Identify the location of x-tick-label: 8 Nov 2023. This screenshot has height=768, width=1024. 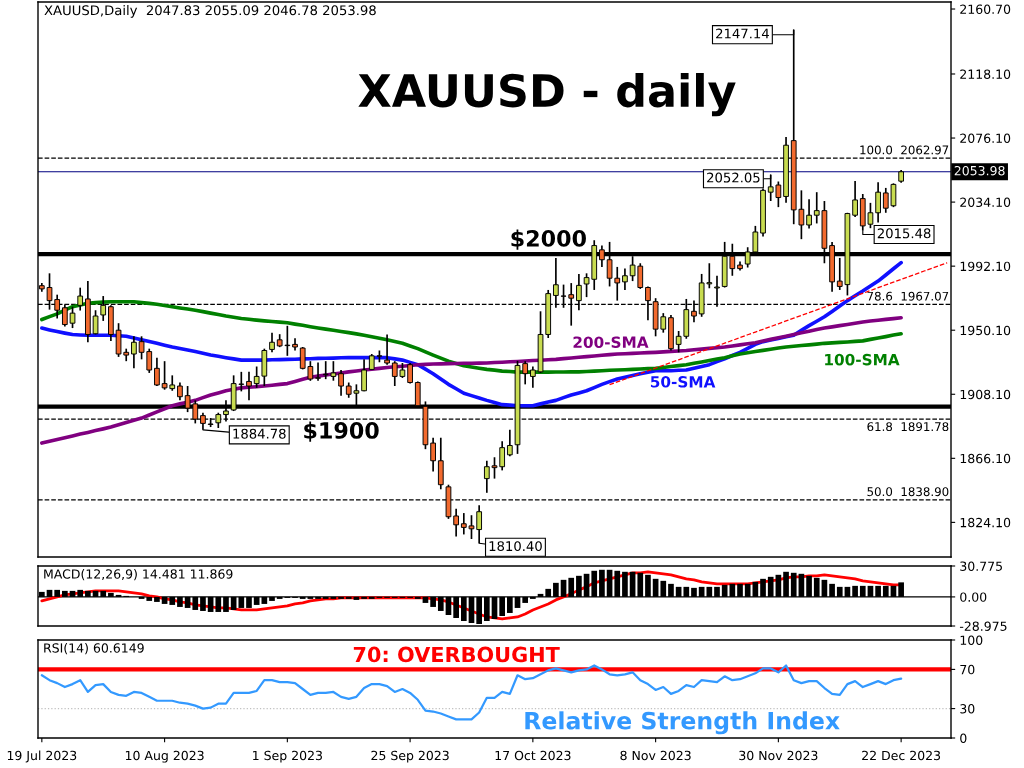
(655, 755).